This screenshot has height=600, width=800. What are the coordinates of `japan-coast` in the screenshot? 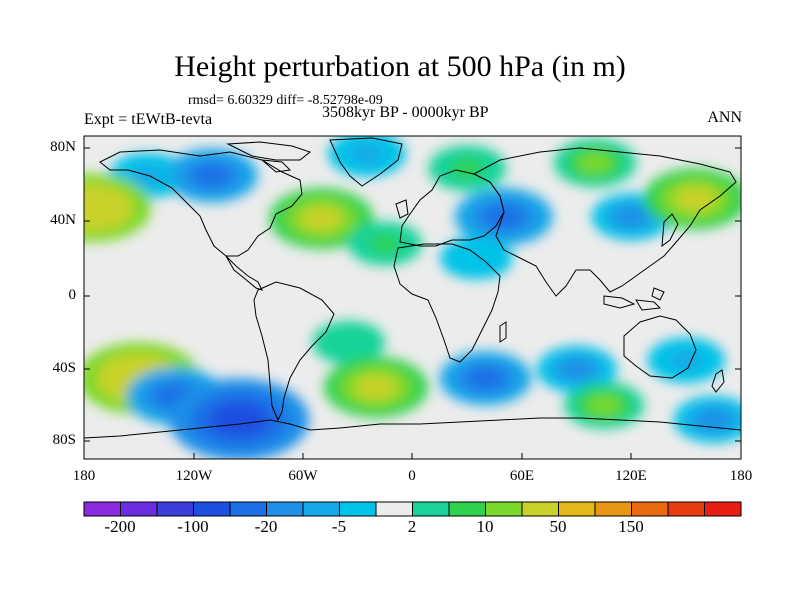 It's located at (670, 230).